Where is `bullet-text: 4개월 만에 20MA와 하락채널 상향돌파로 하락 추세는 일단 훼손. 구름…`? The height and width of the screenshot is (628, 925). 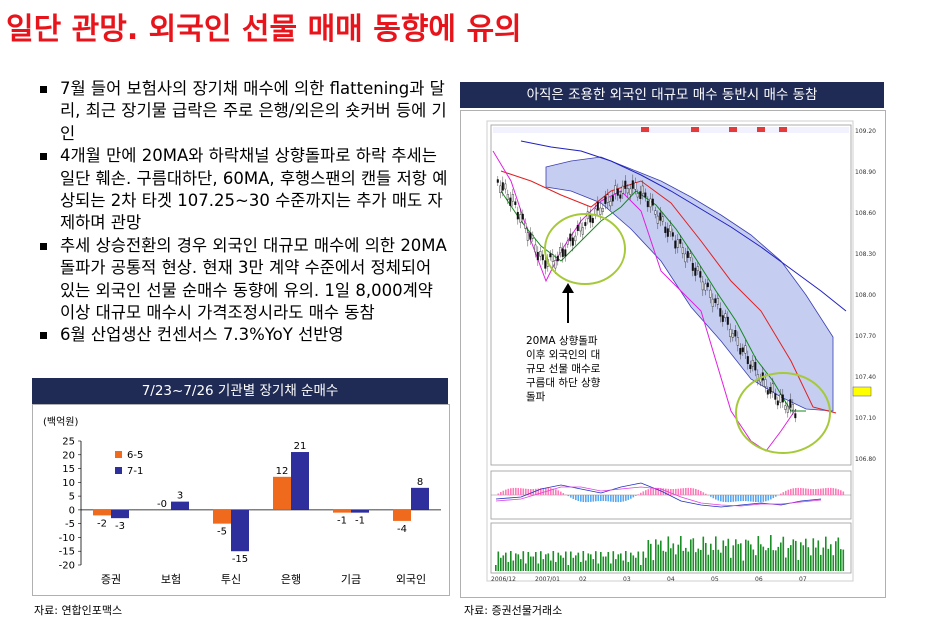
bullet-text: 4개월 만에 20MA와 하락채널 상향돌파로 하락 추세는 일단 훼손. 구름… is located at coordinates (254, 189).